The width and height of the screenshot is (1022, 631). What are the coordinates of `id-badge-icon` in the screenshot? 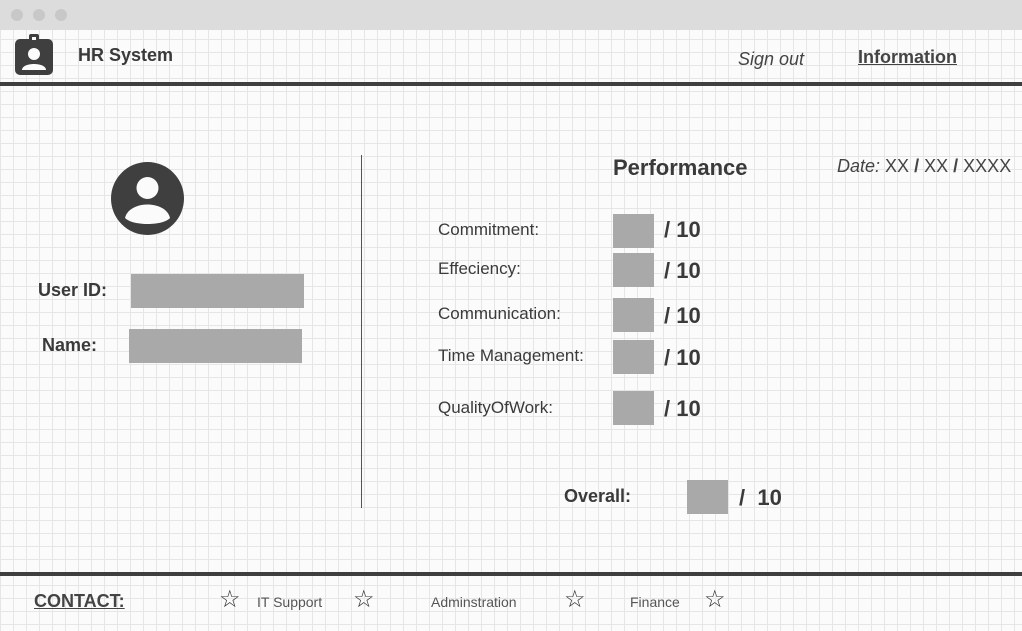 It's located at (34, 55).